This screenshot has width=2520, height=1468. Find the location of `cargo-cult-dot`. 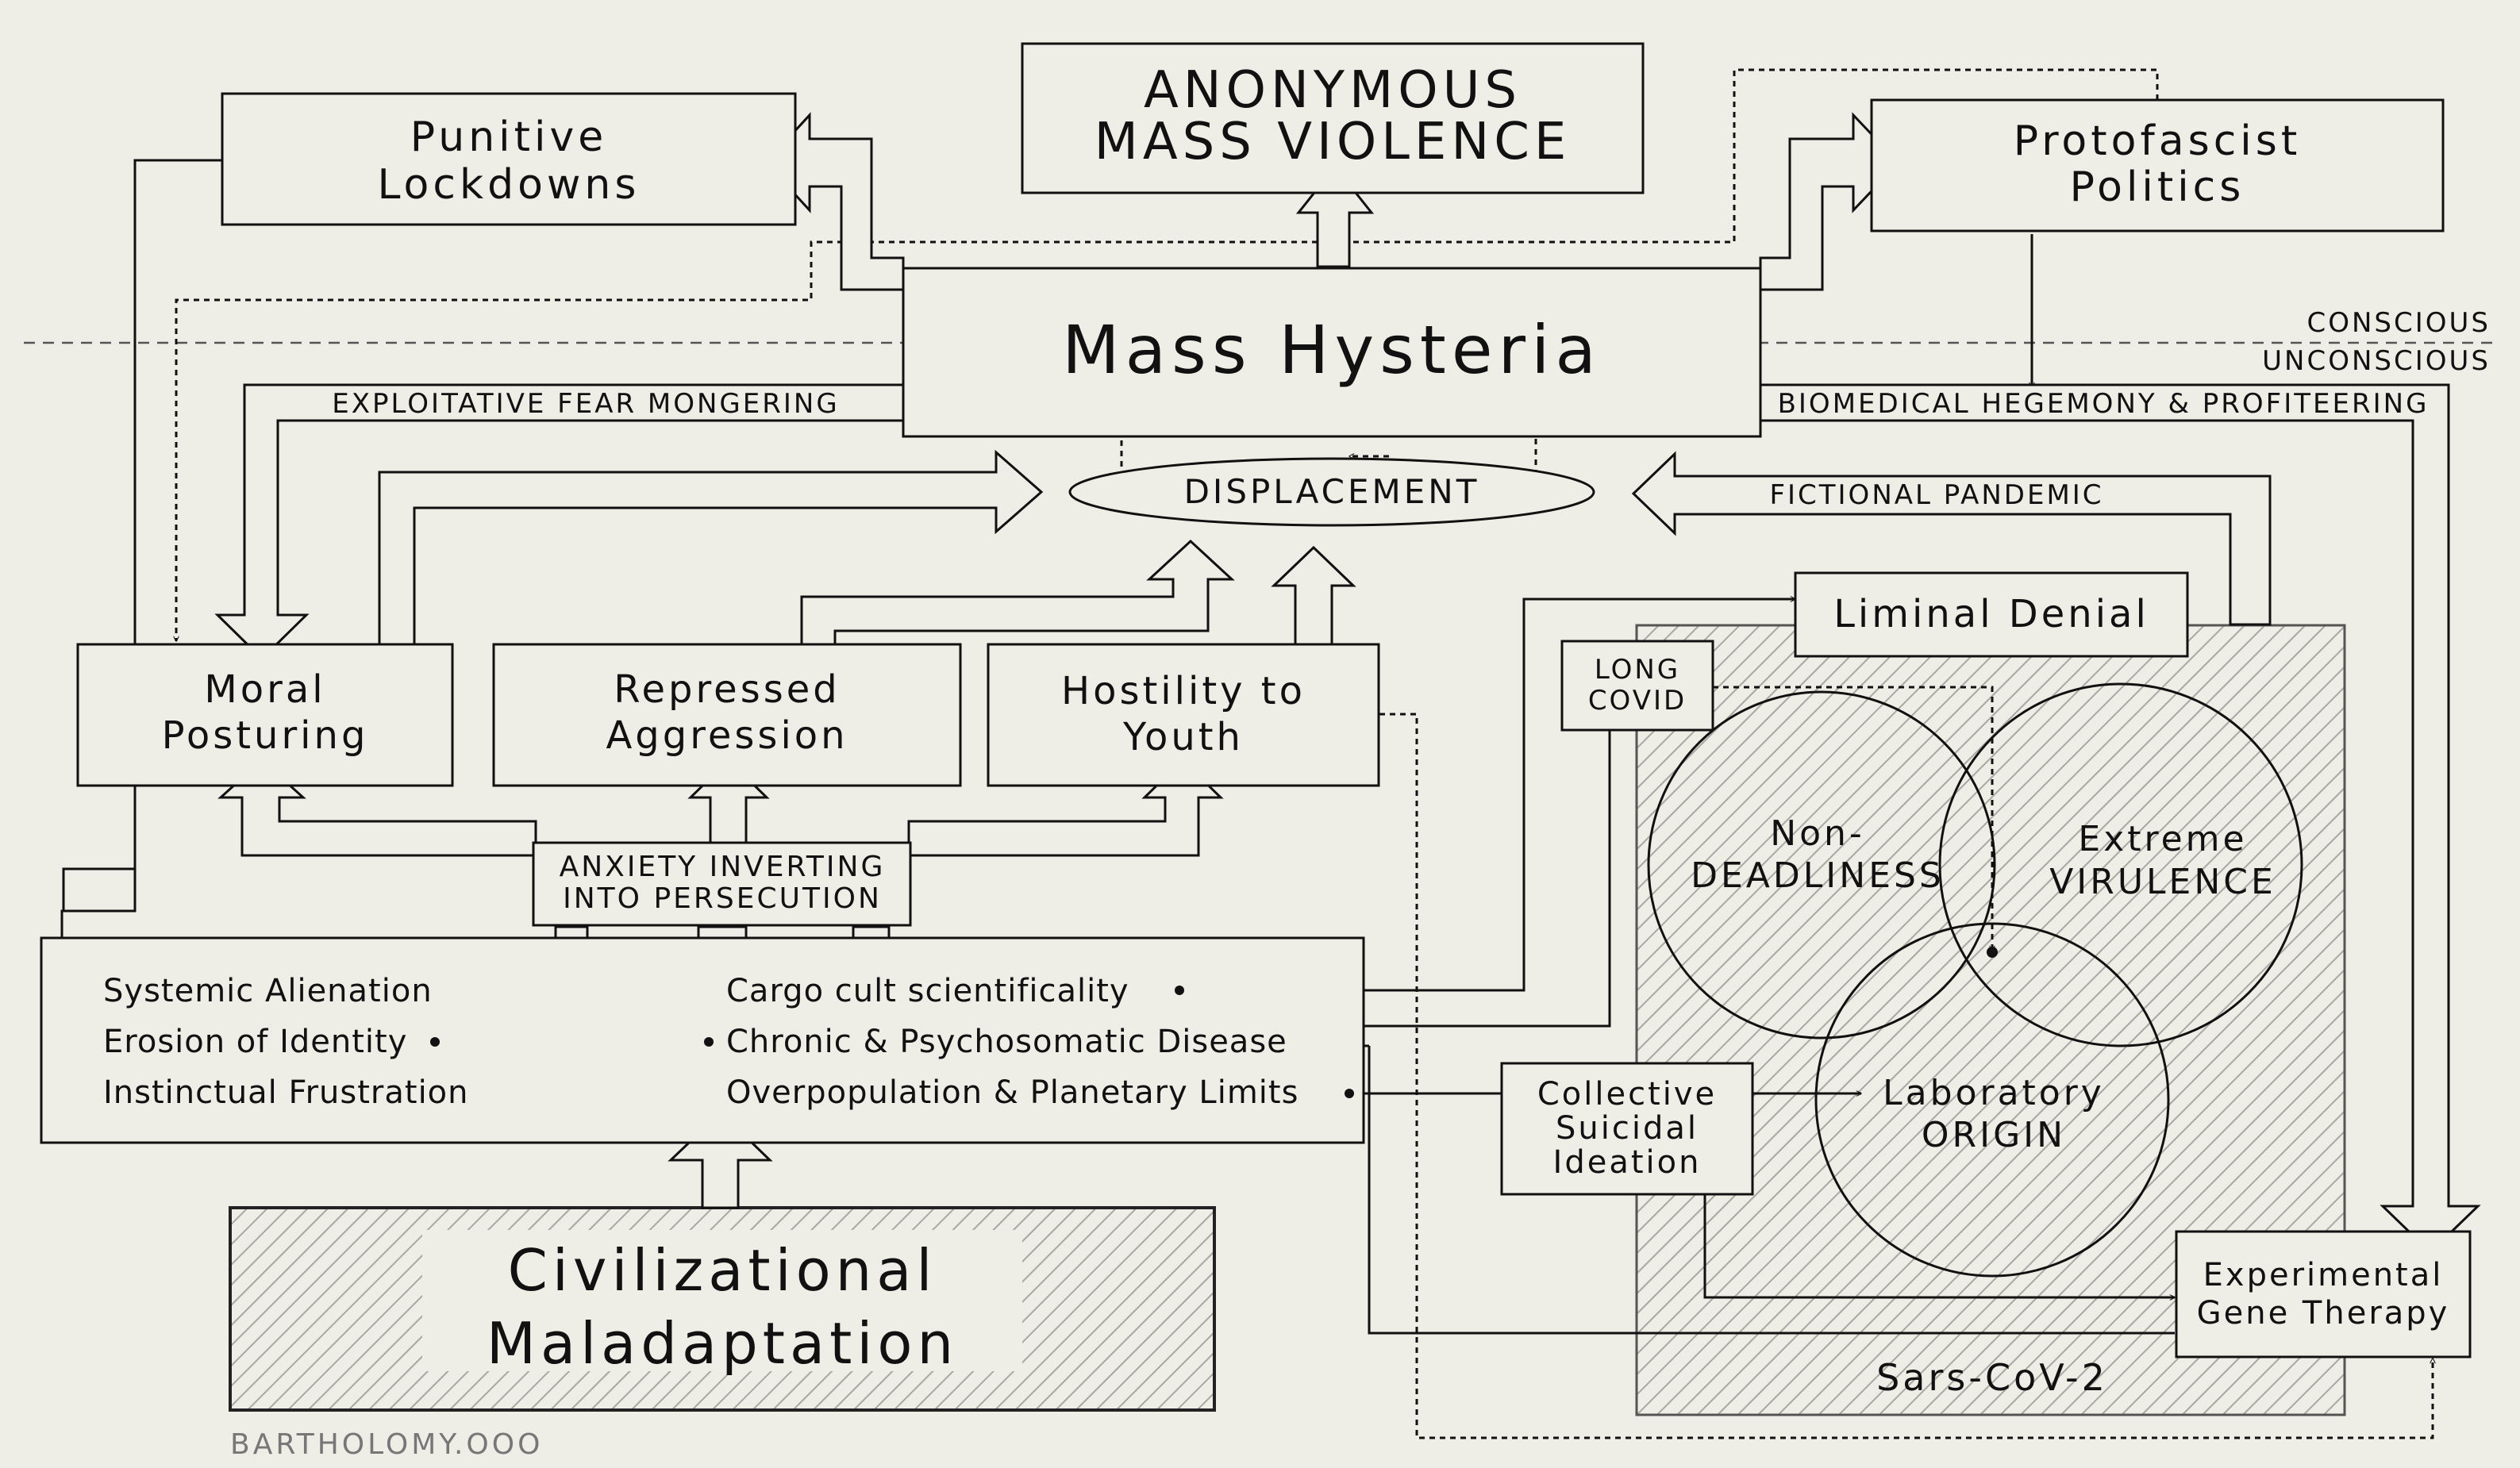

cargo-cult-dot is located at coordinates (1179, 990).